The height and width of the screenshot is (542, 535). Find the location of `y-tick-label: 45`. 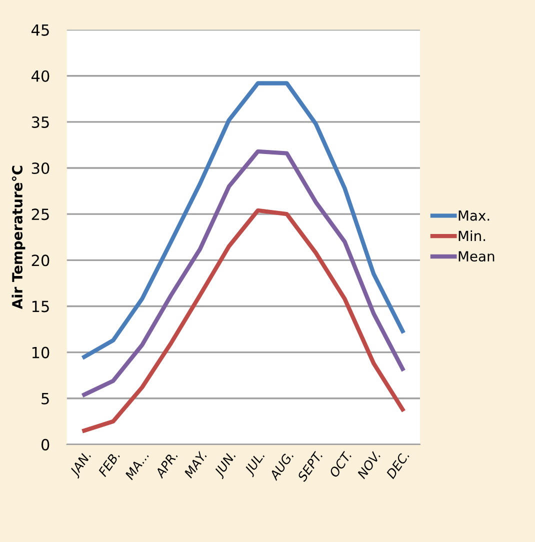

y-tick-label: 45 is located at coordinates (40, 30).